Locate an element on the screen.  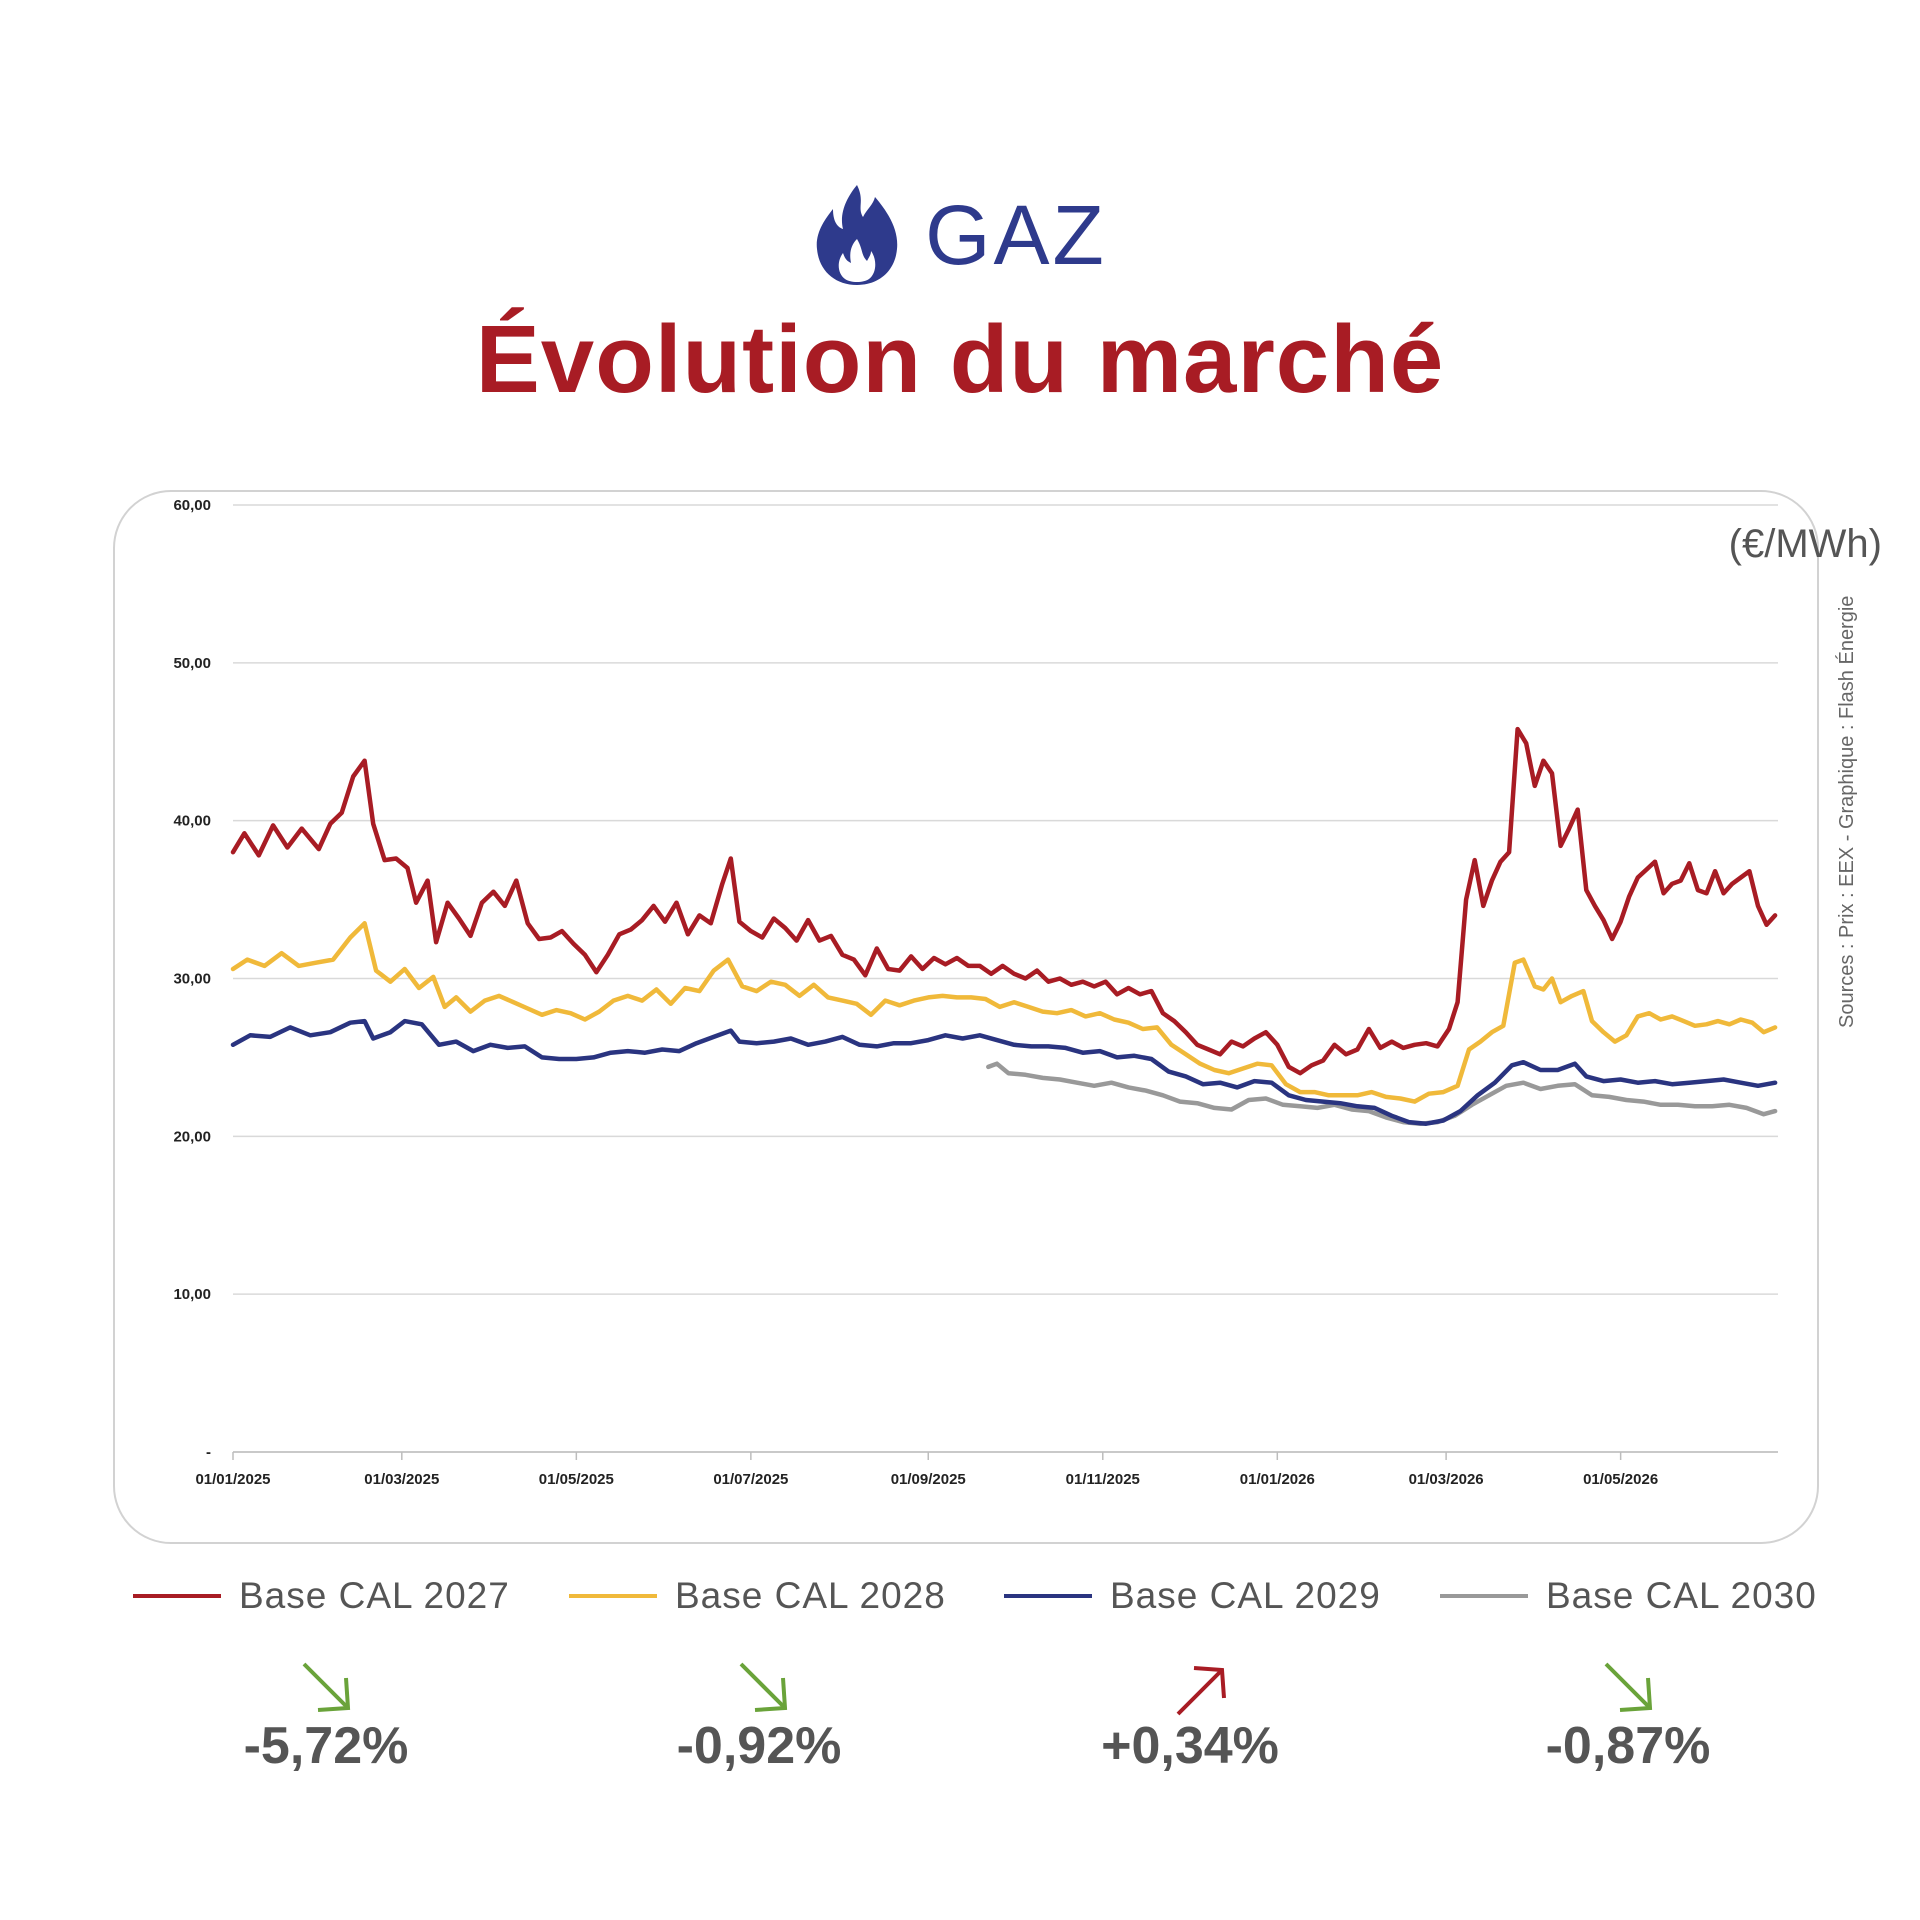
x-tick-label: 01/03/2026 is located at coordinates (1446, 1479).